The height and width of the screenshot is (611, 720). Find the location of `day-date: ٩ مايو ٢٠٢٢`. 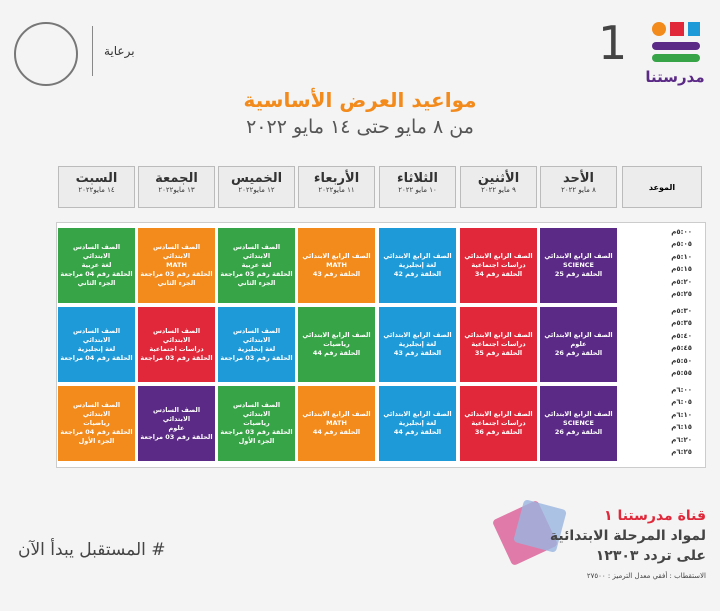

day-date: ٩ مايو ٢٠٢٢ is located at coordinates (498, 190).